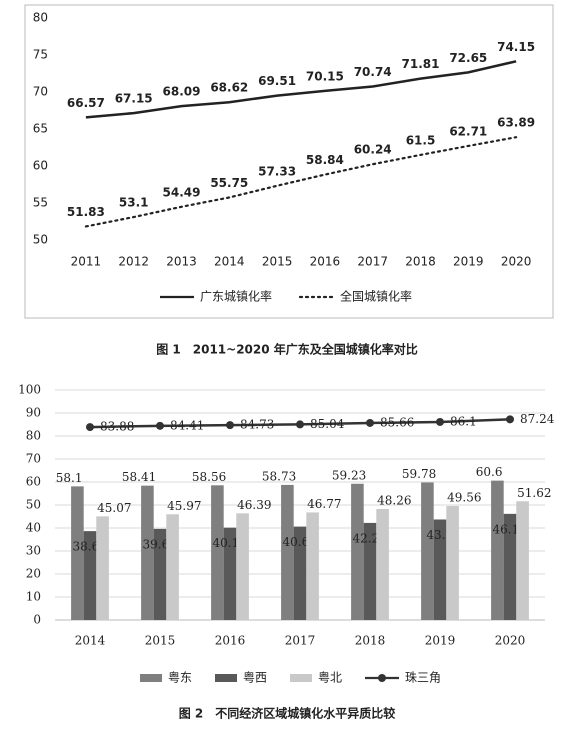  I want to click on data-label: 60.24, so click(373, 150).